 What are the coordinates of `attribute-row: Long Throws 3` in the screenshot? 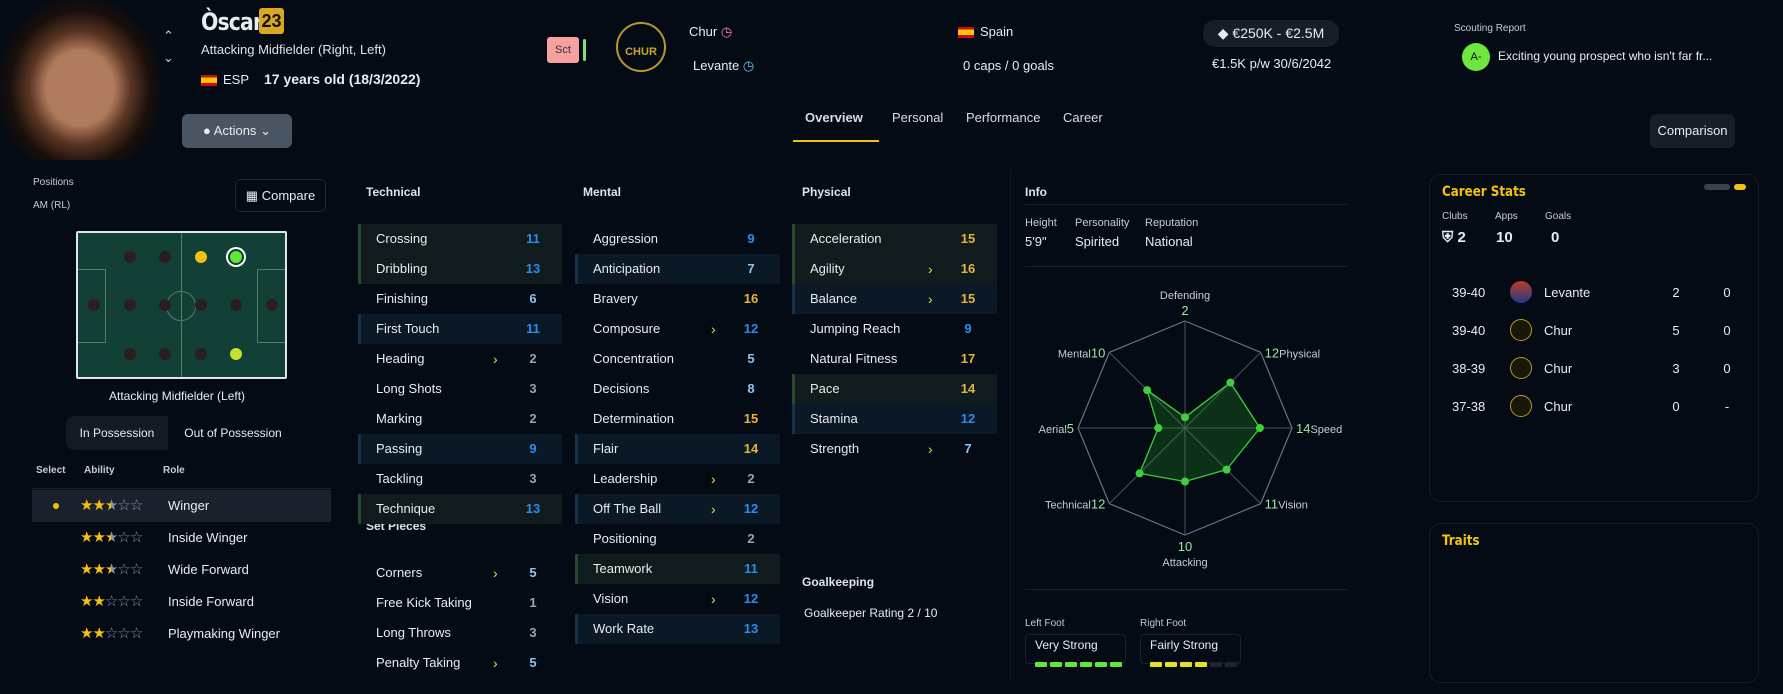 It's located at (460, 633).